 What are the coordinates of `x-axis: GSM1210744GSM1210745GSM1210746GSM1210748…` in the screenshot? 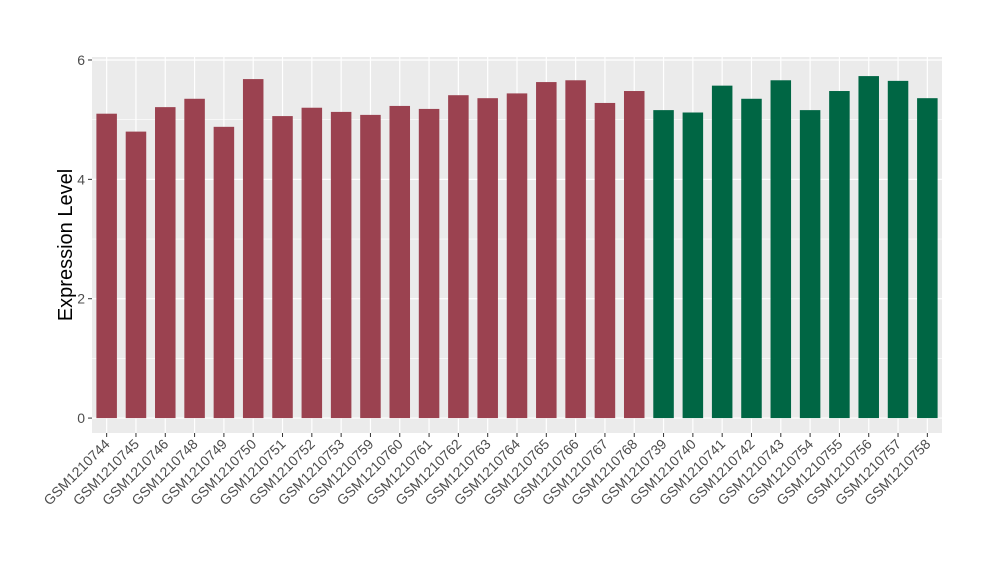 It's located at (487, 470).